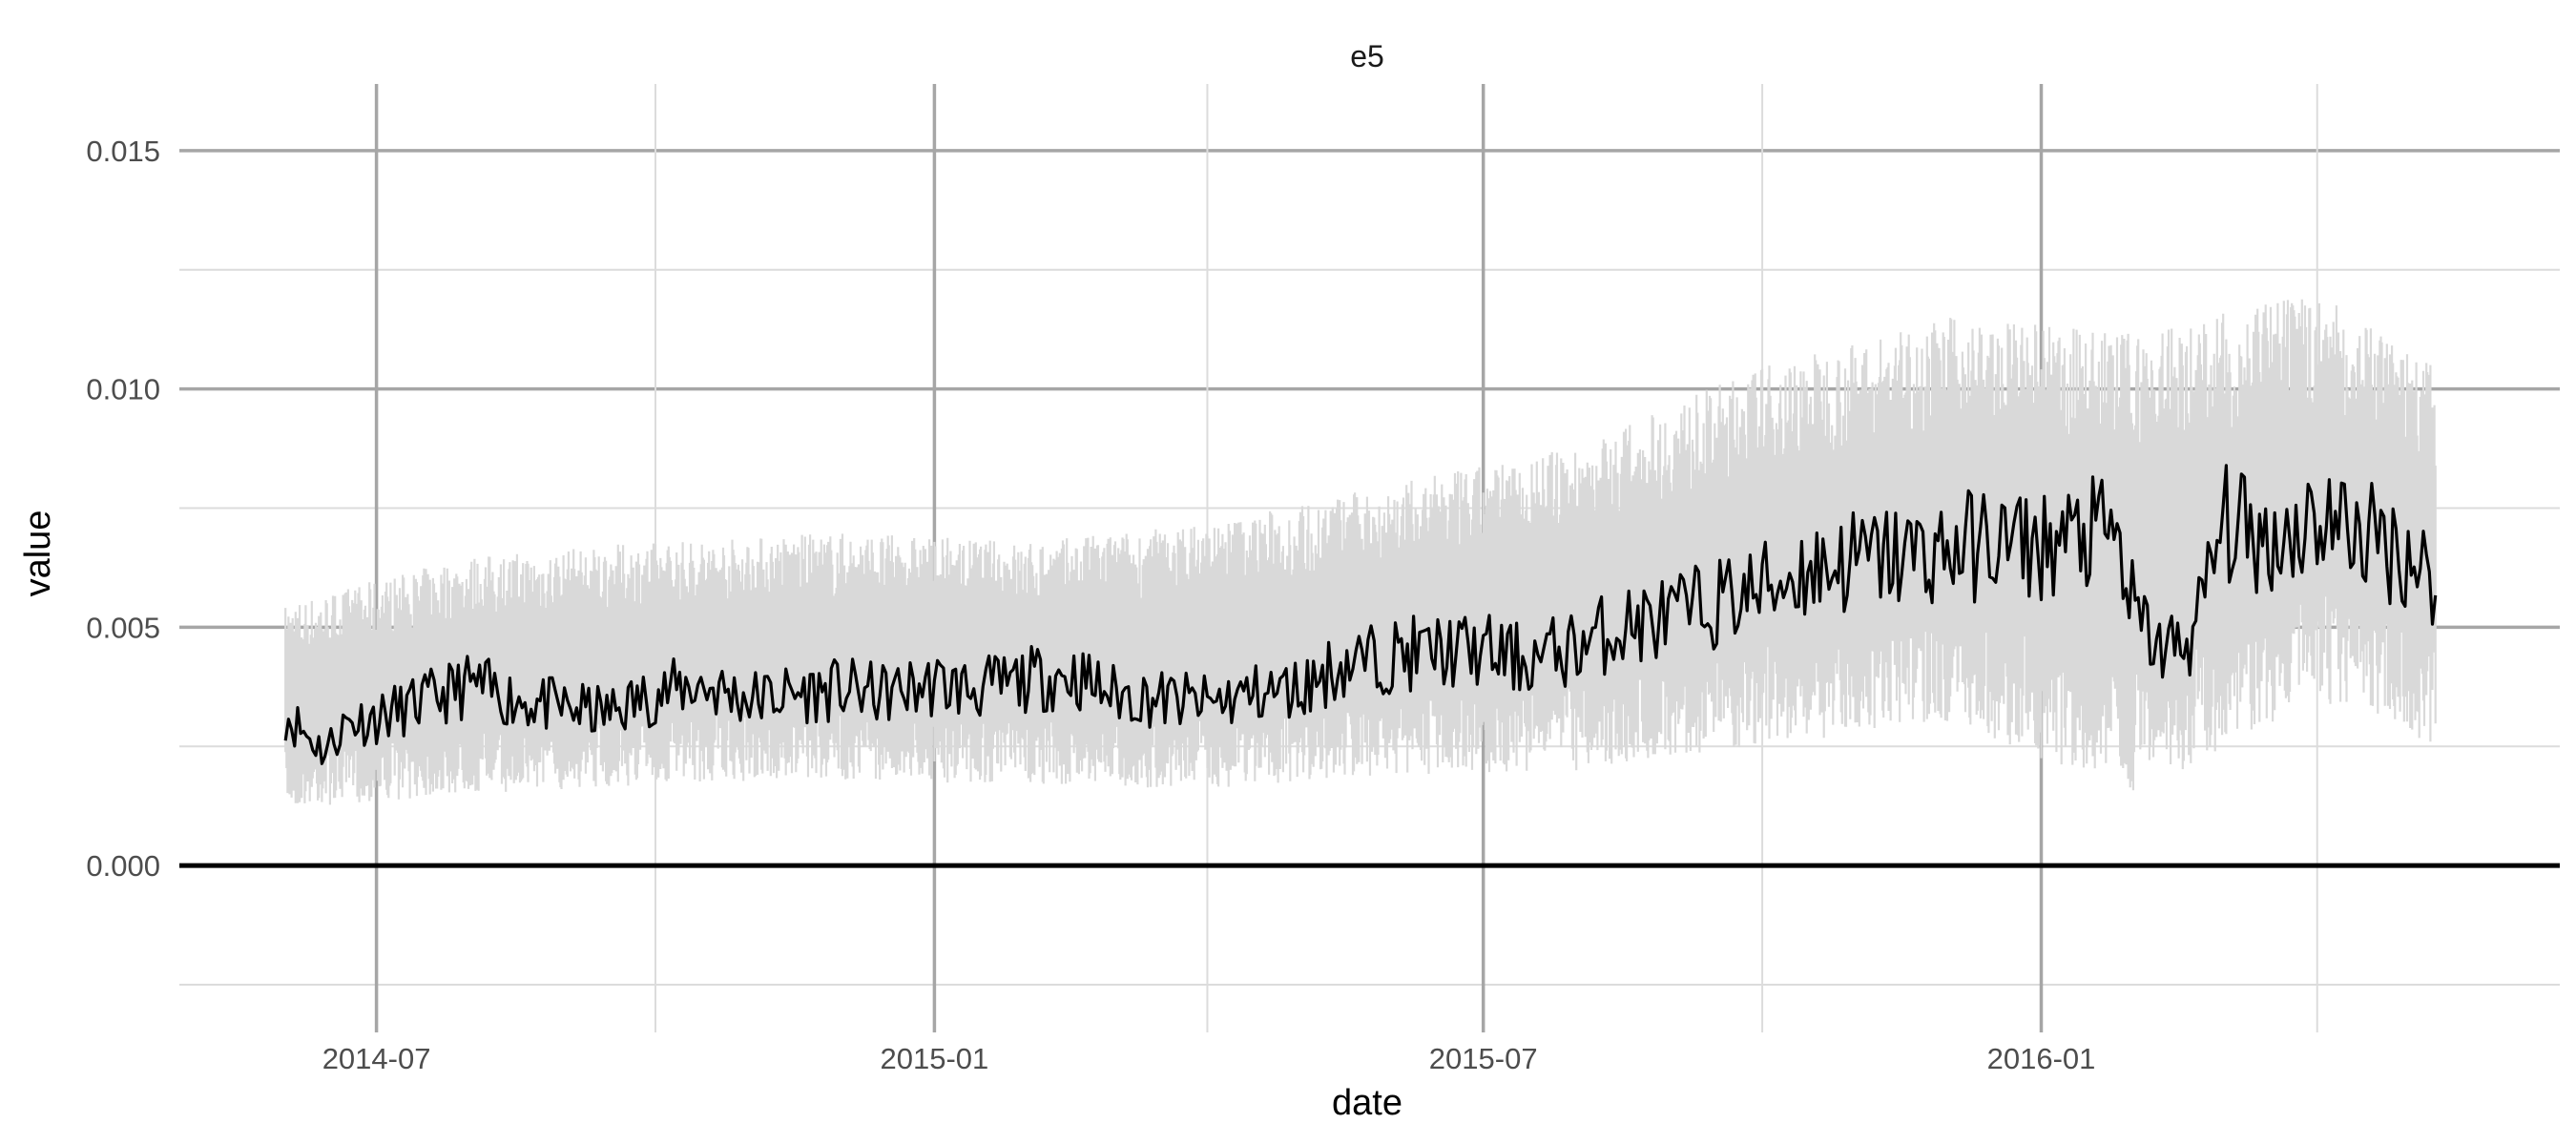 Image resolution: width=2576 pixels, height=1145 pixels. What do you see at coordinates (376, 1058) in the screenshot?
I see `x-tick-label: 2014-07` at bounding box center [376, 1058].